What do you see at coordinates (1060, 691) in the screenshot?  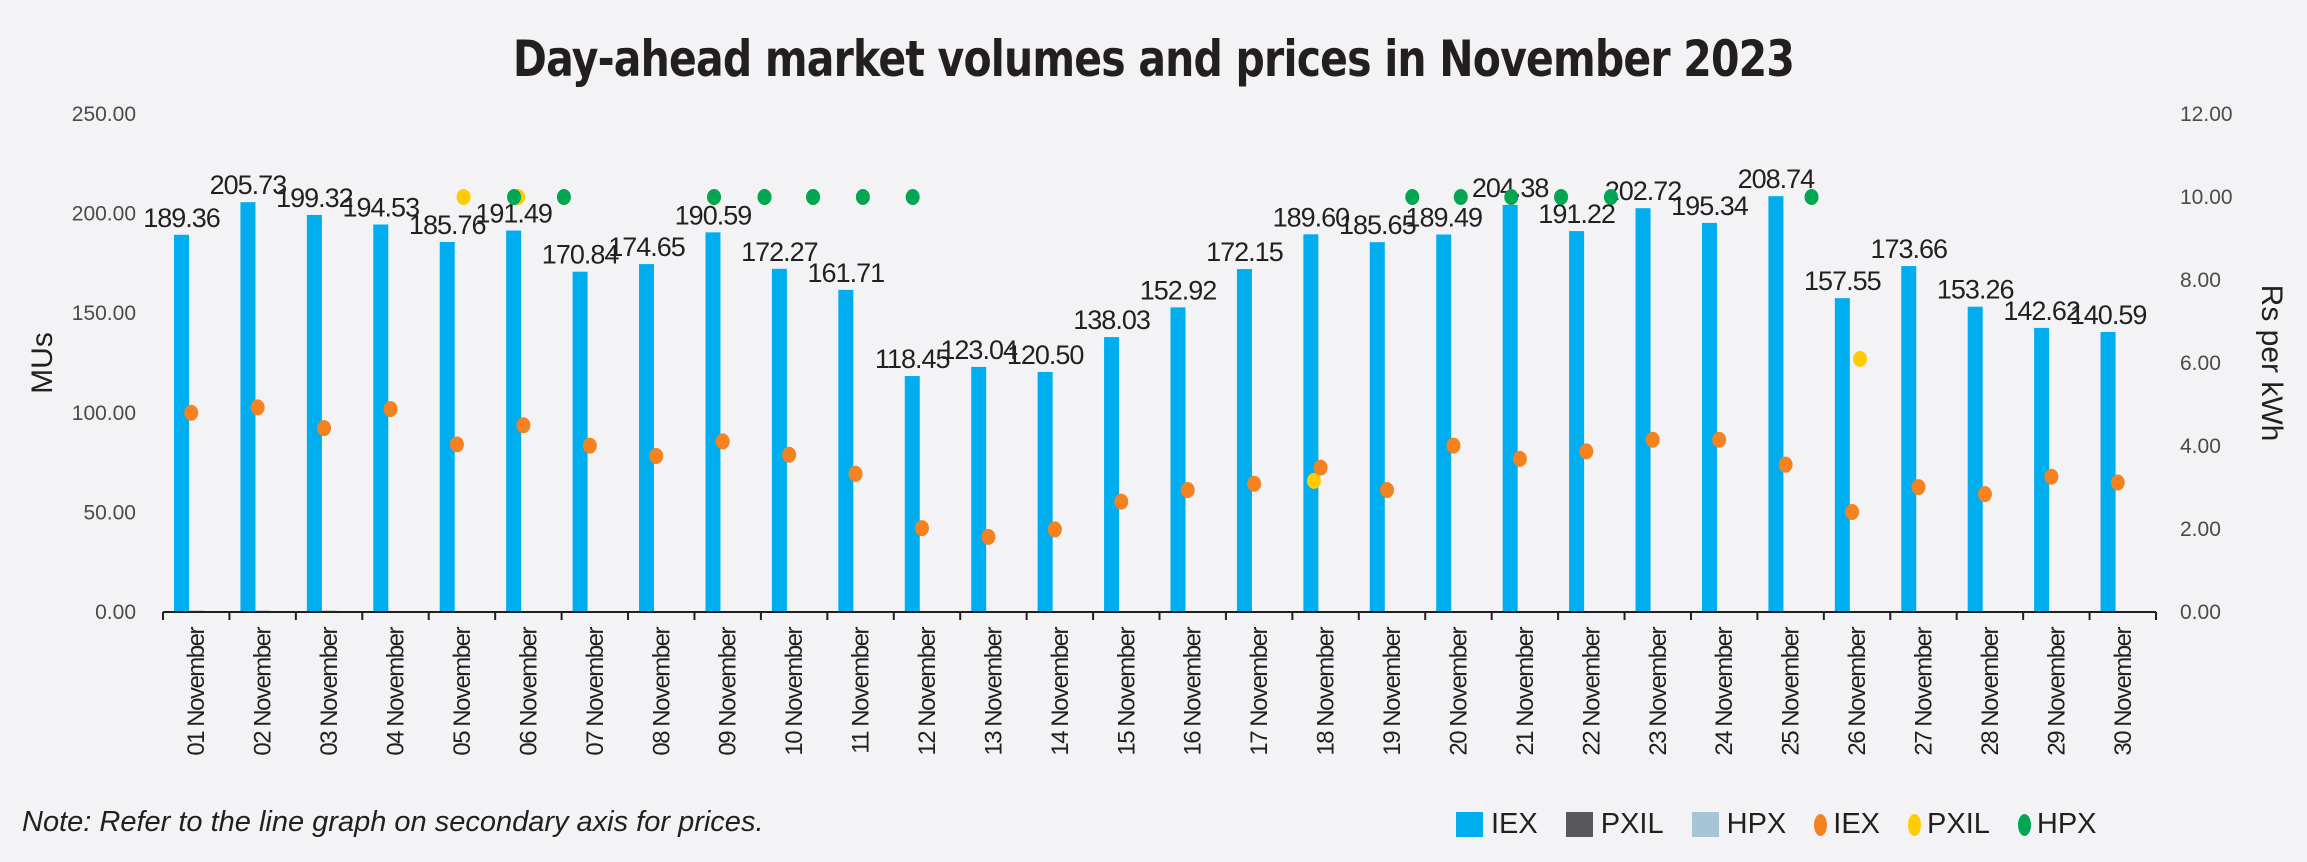 I see `x-tick-label: 14 November` at bounding box center [1060, 691].